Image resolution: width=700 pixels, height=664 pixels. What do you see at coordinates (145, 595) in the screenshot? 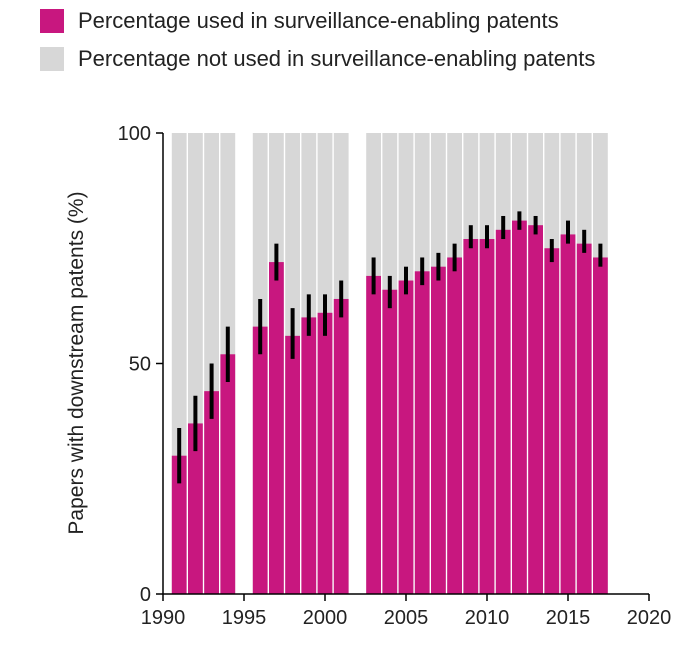
I see `y-tick-label-0: 0` at bounding box center [145, 595].